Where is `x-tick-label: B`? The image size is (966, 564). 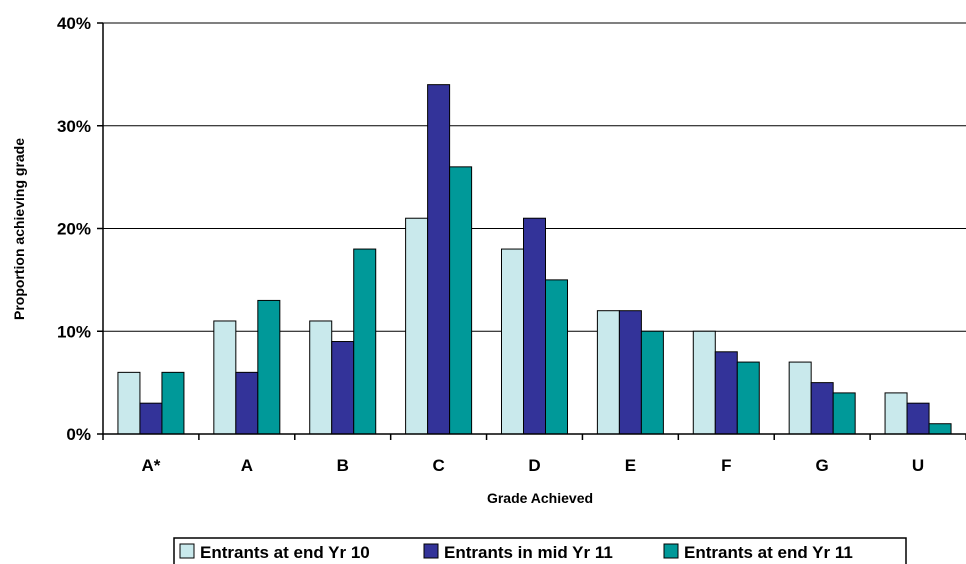 x-tick-label: B is located at coordinates (343, 465).